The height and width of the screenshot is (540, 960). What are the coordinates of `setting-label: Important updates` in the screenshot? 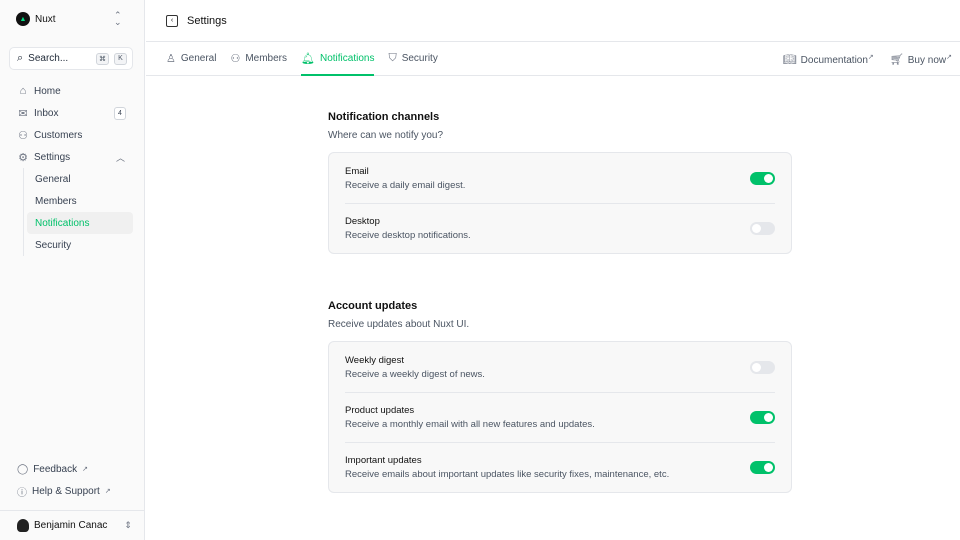 It's located at (383, 460).